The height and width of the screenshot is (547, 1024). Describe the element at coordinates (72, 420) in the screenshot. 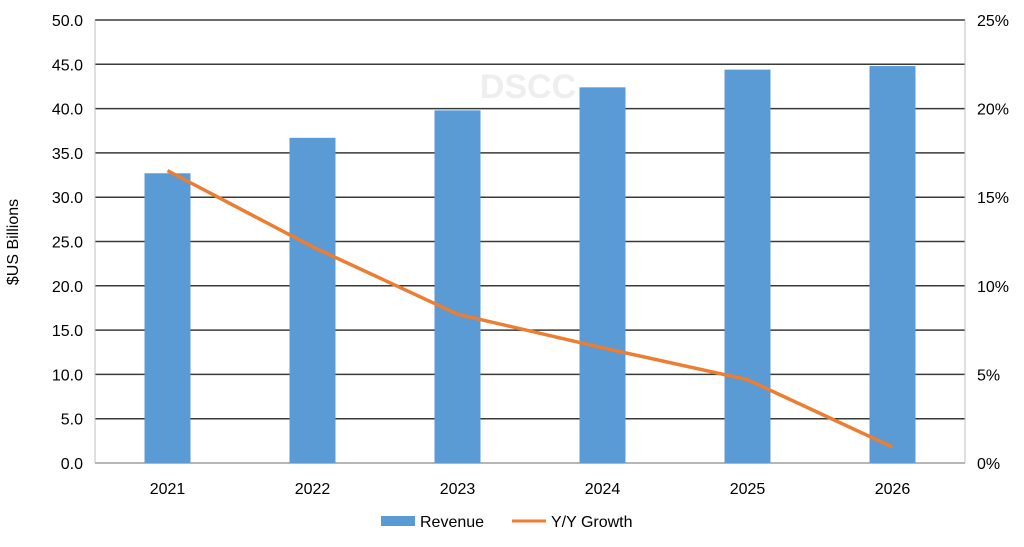

I see `y-tick-label: 5.0` at that location.